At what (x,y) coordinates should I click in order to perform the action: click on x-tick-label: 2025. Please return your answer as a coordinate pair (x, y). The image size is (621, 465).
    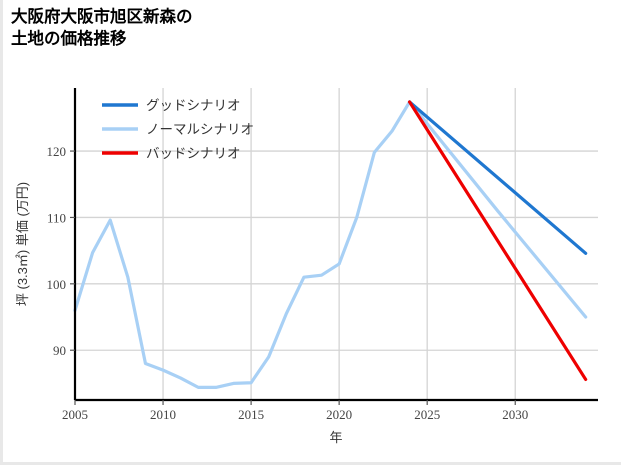
    Looking at the image, I should click on (427, 414).